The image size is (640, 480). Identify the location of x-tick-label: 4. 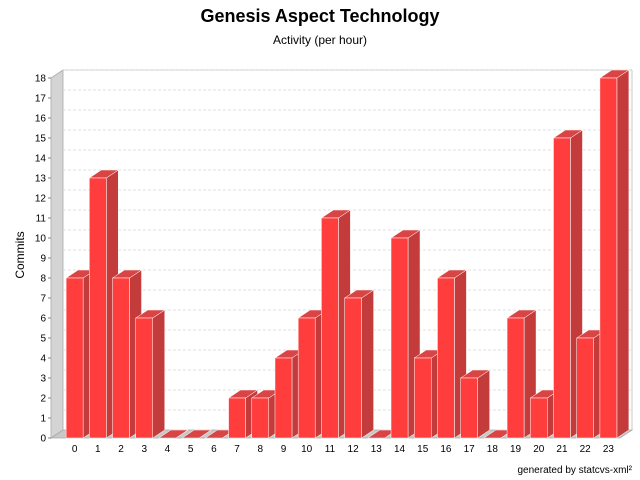
(168, 449).